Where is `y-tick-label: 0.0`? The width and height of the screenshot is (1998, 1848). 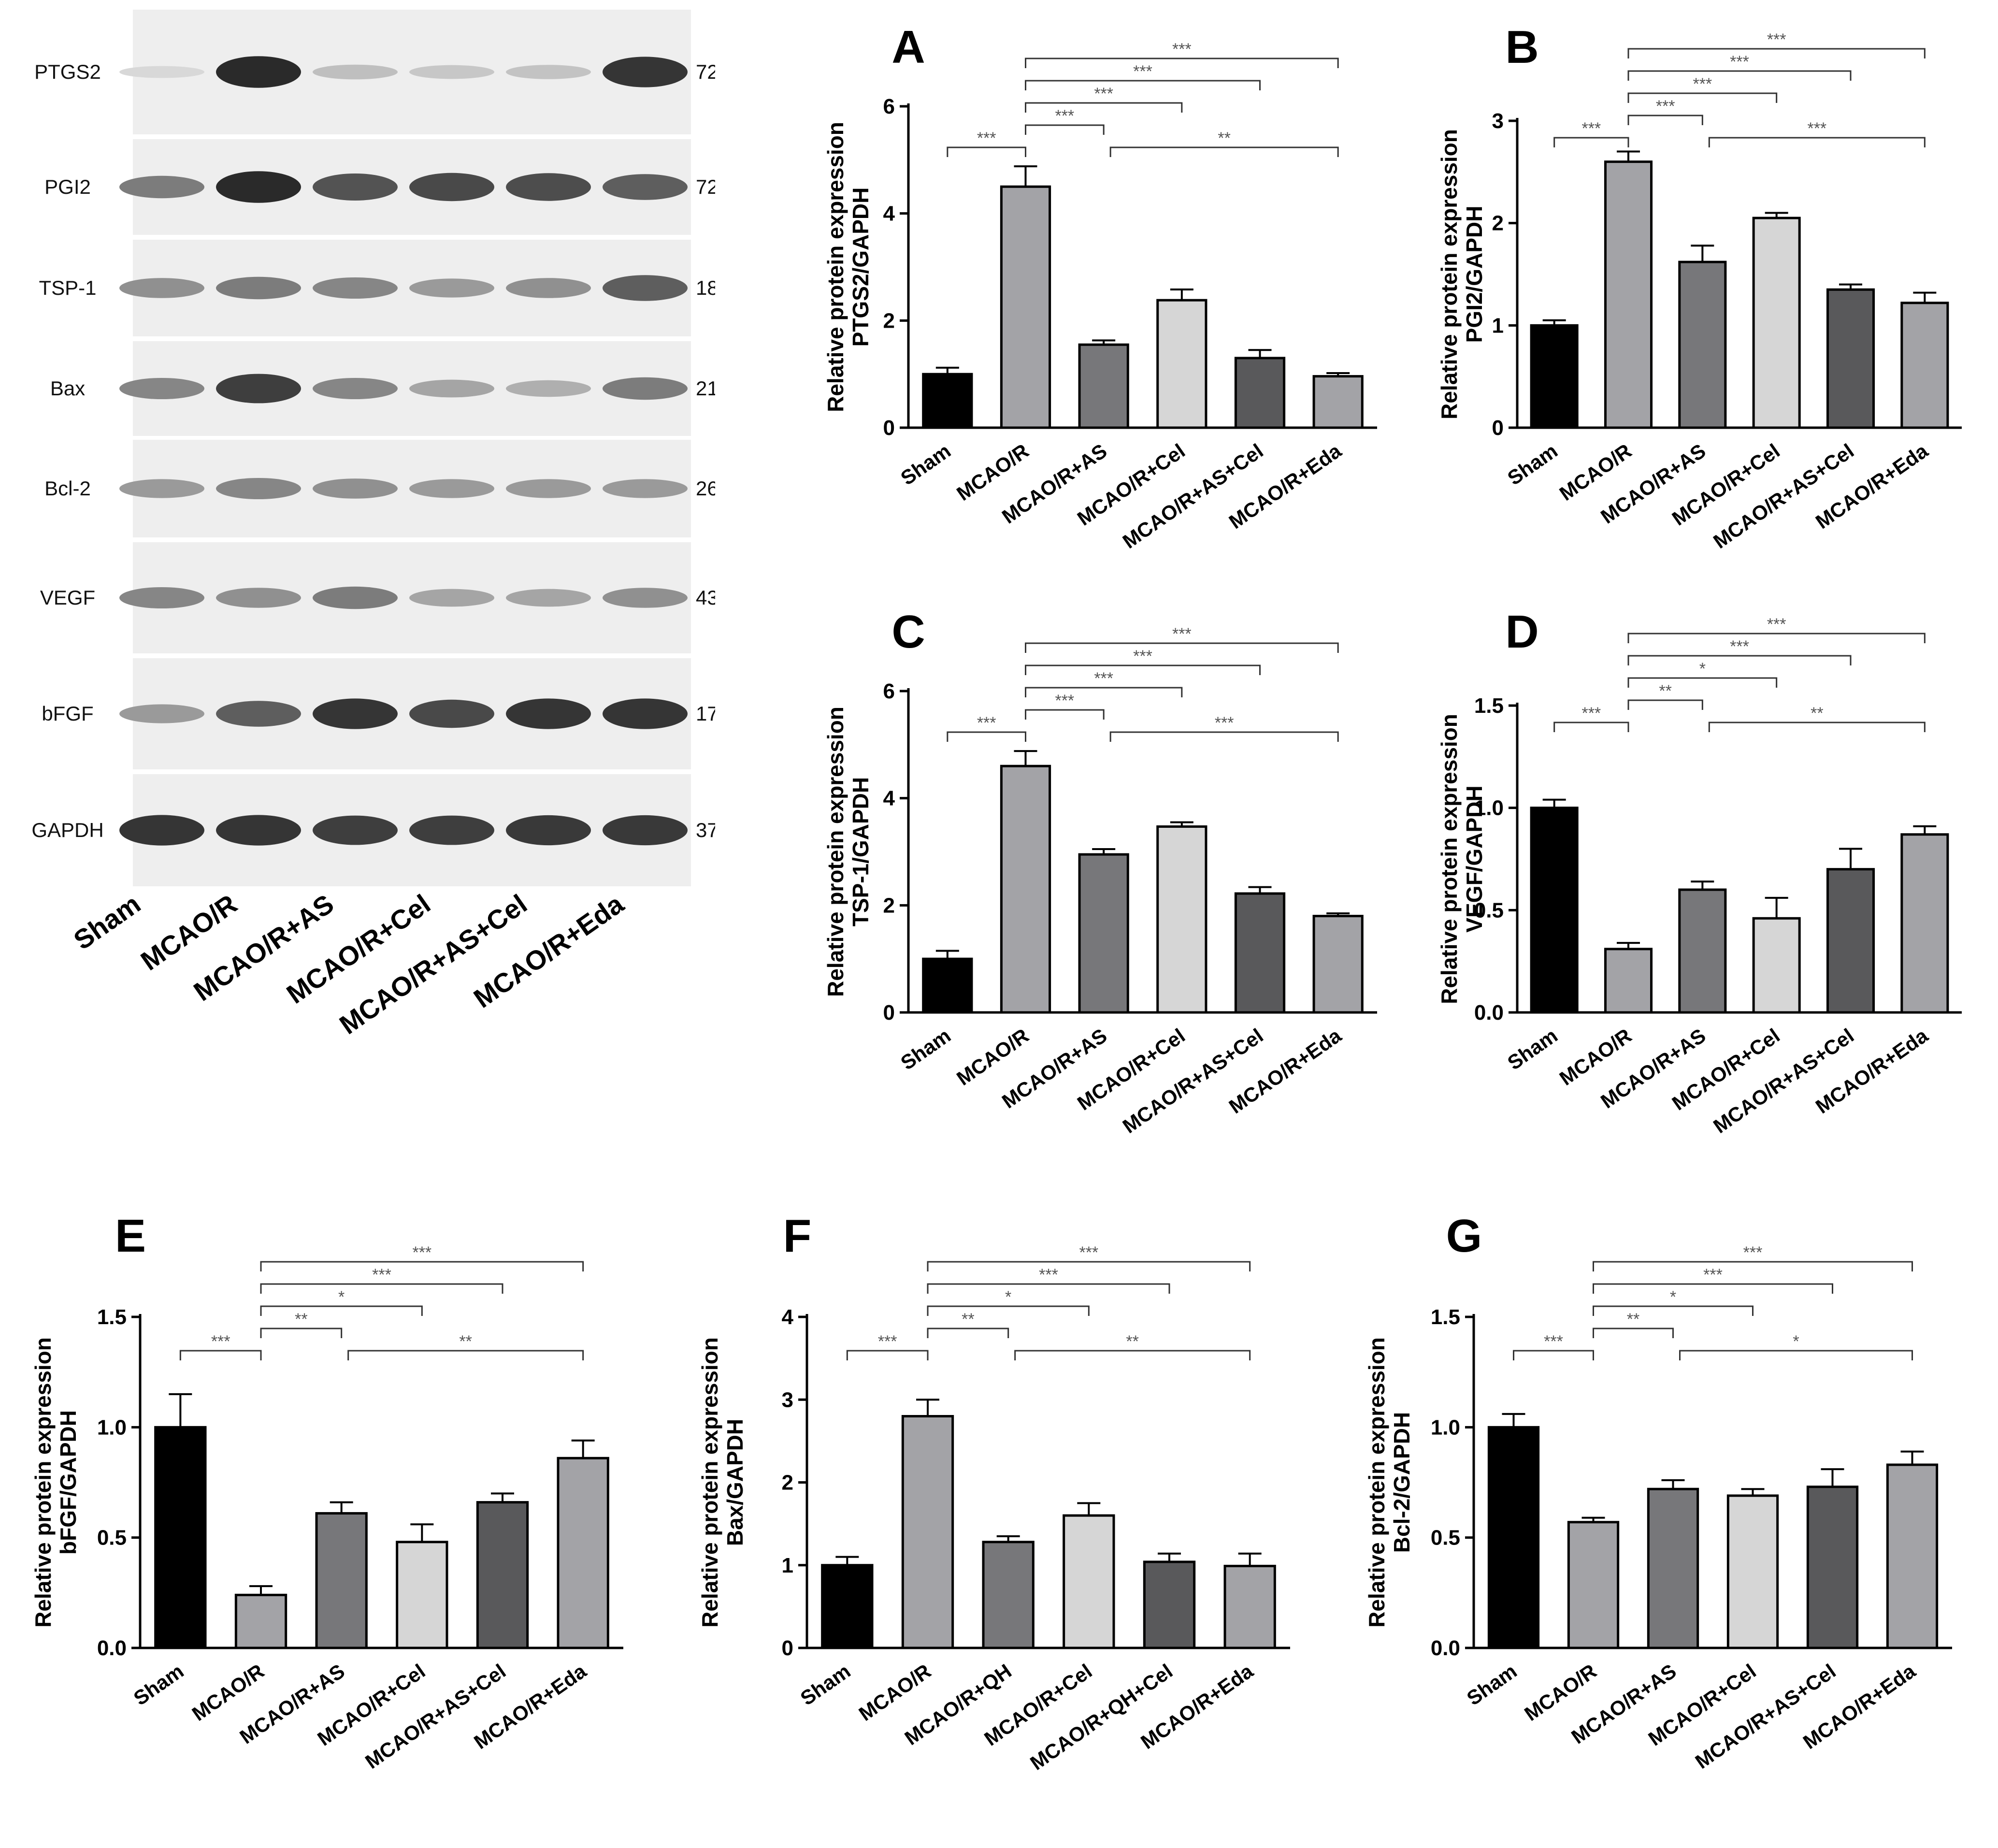
y-tick-label: 0.0 is located at coordinates (1489, 1013).